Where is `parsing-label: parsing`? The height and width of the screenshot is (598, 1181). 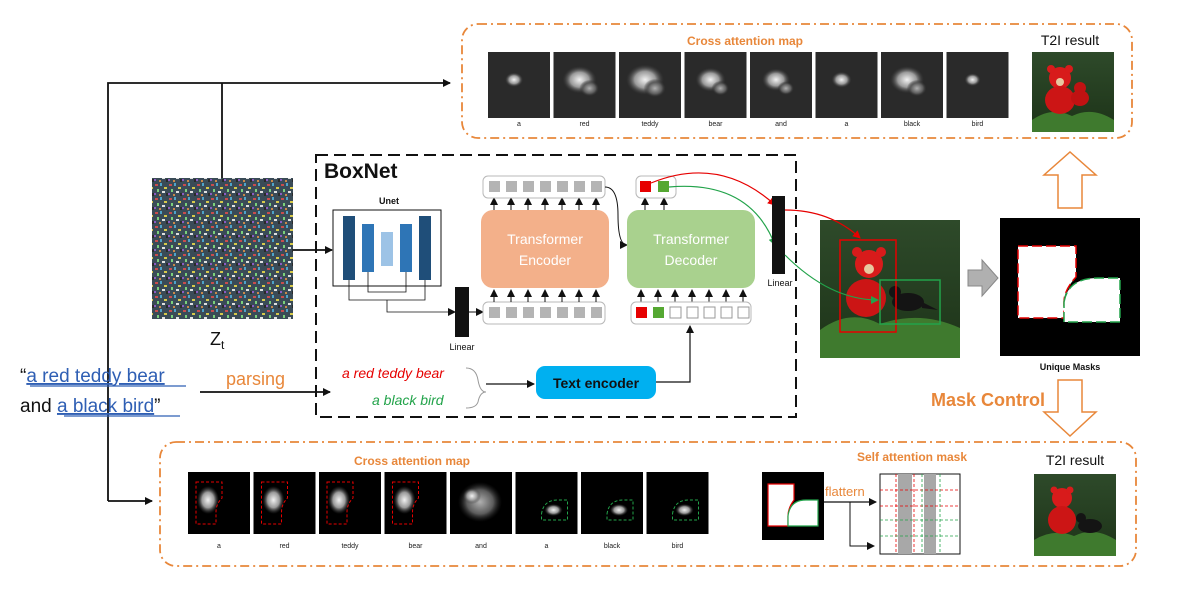 parsing-label: parsing is located at coordinates (255, 379).